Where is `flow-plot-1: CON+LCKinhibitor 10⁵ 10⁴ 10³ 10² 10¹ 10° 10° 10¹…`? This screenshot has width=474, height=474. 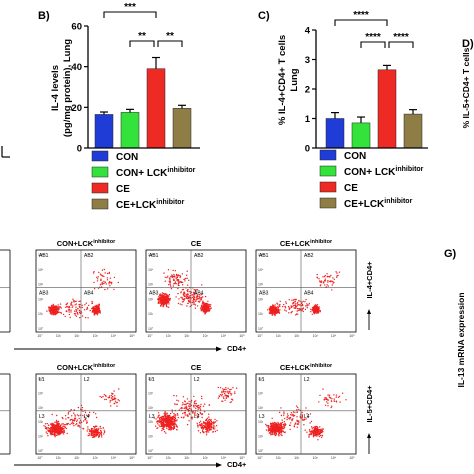
flow-plot-1: CON+LCKinhibitor 10⁵ 10⁴ 10³ 10² 10¹ 10° 10° 10¹… is located at coordinates (86, 288).